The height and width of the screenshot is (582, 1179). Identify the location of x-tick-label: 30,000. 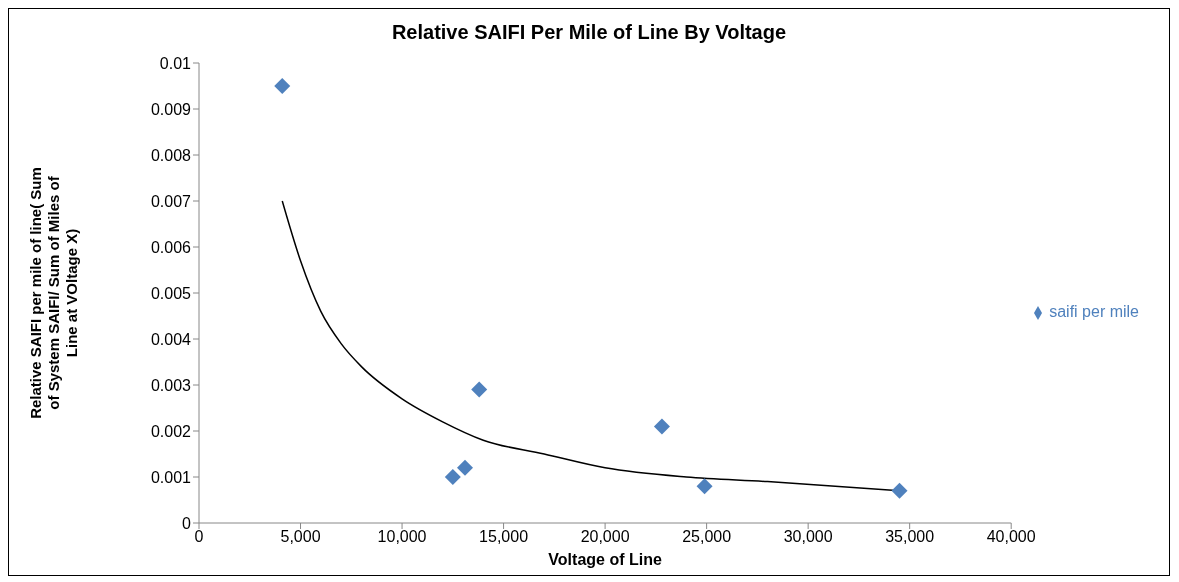
(808, 537).